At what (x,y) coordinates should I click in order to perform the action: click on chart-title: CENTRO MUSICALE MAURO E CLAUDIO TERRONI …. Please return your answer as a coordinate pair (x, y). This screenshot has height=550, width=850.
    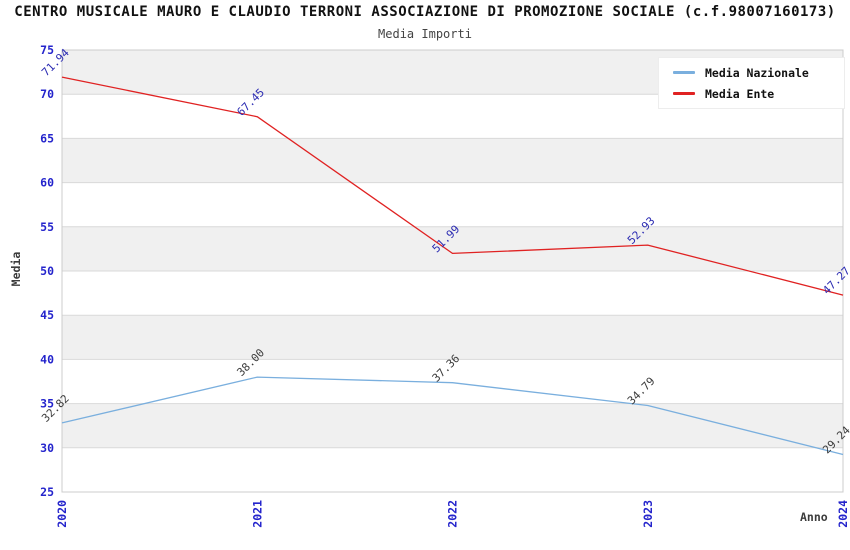
    Looking at the image, I should click on (425, 12).